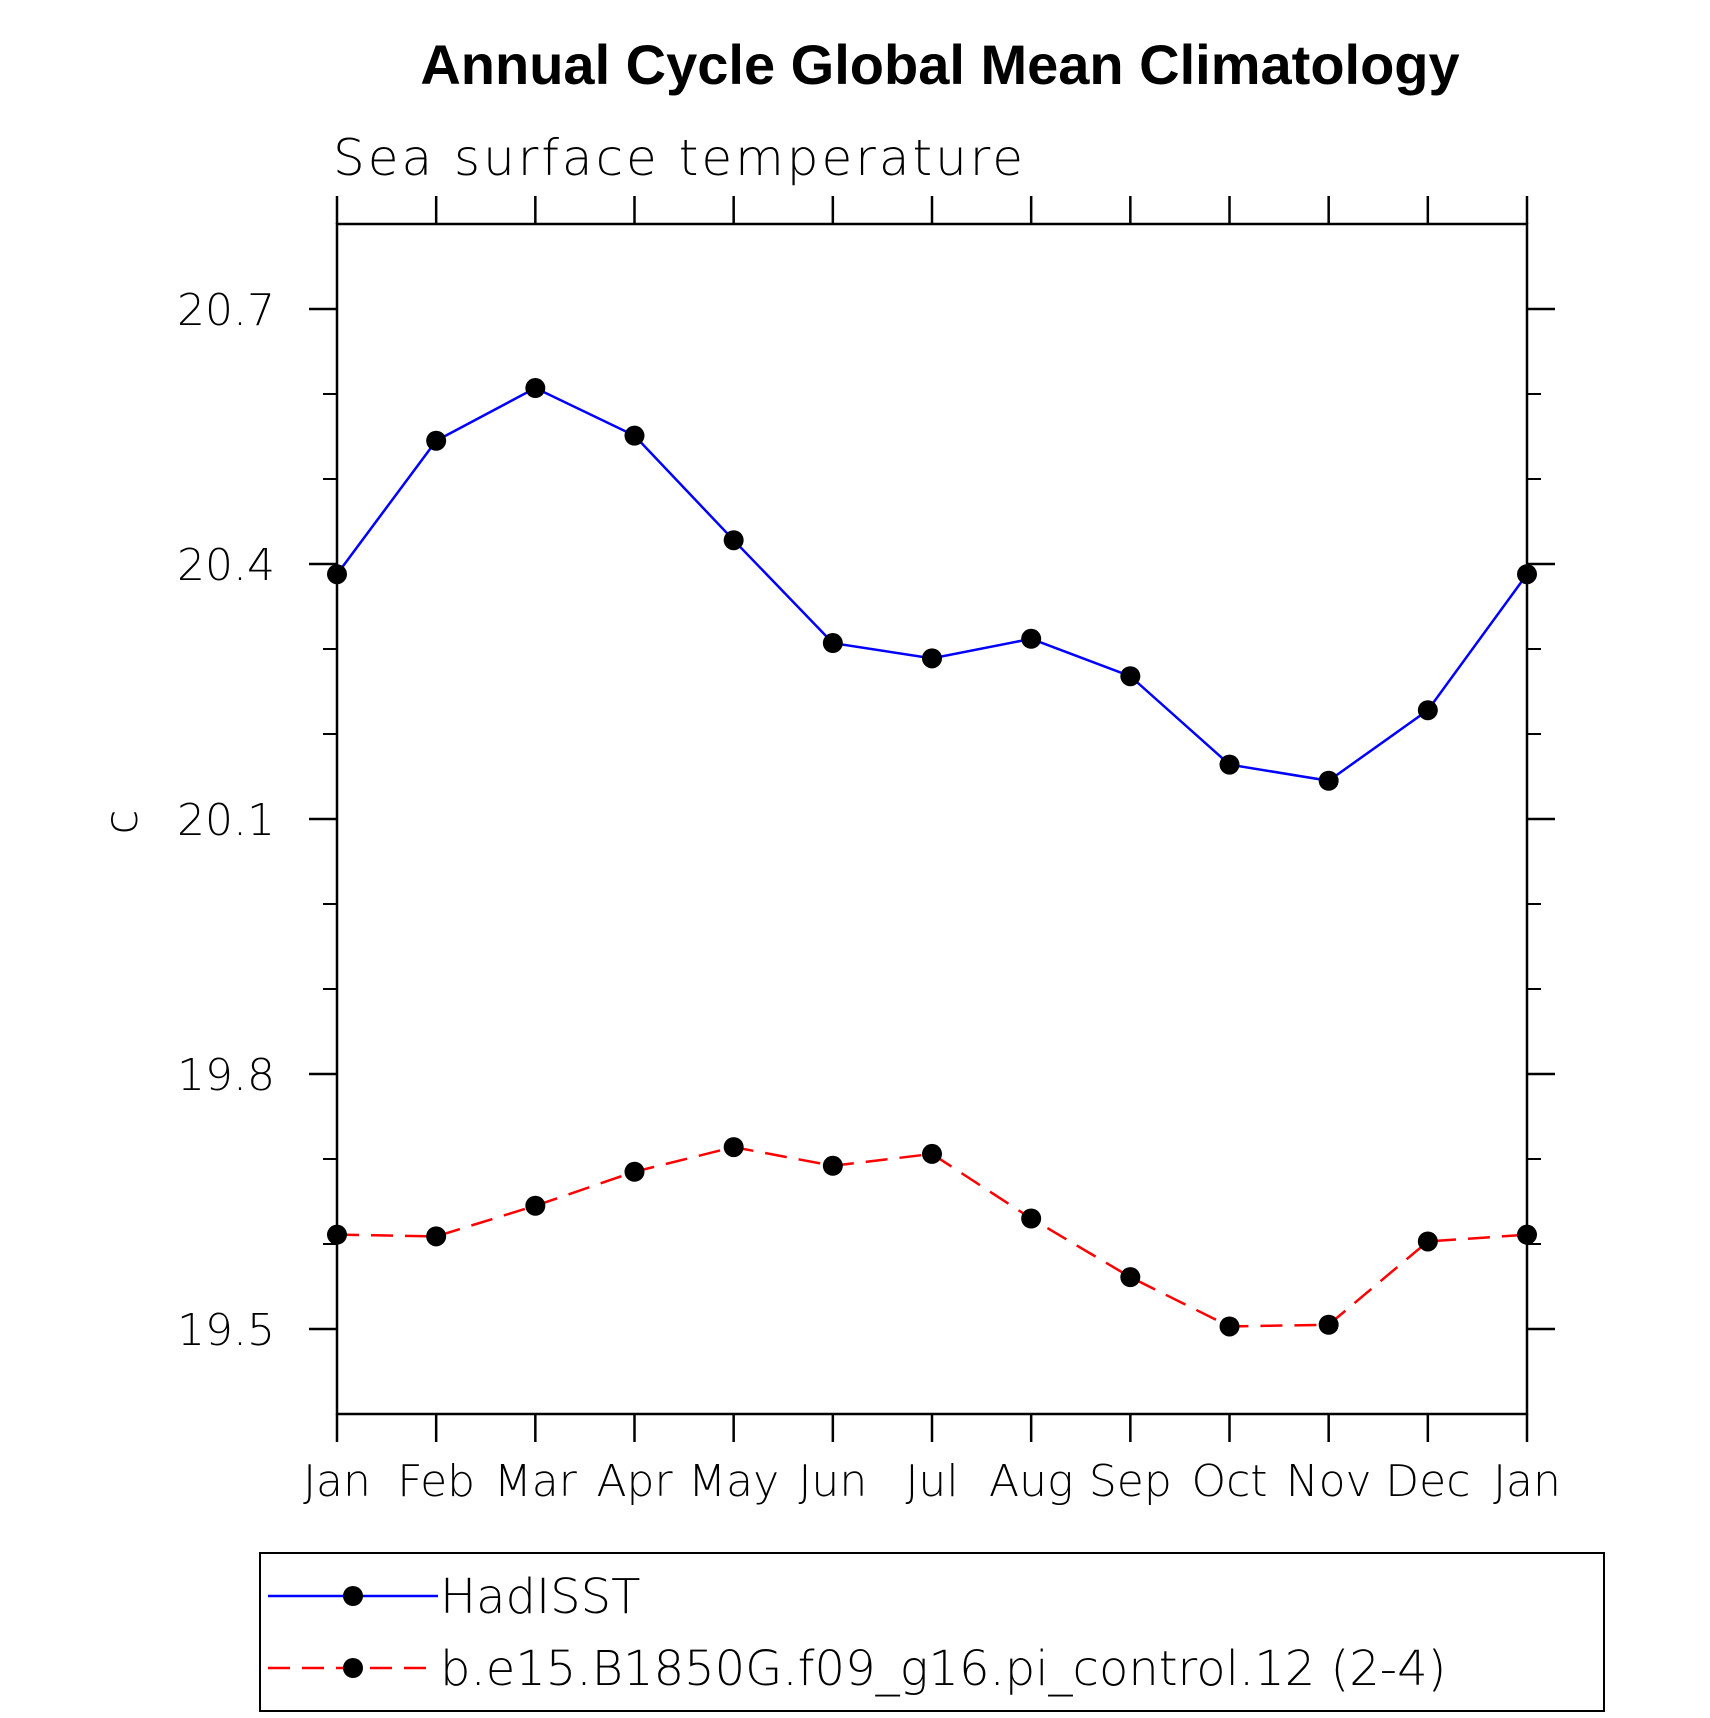 The height and width of the screenshot is (1718, 1710). I want to click on x-tick-label: Feb, so click(436, 1481).